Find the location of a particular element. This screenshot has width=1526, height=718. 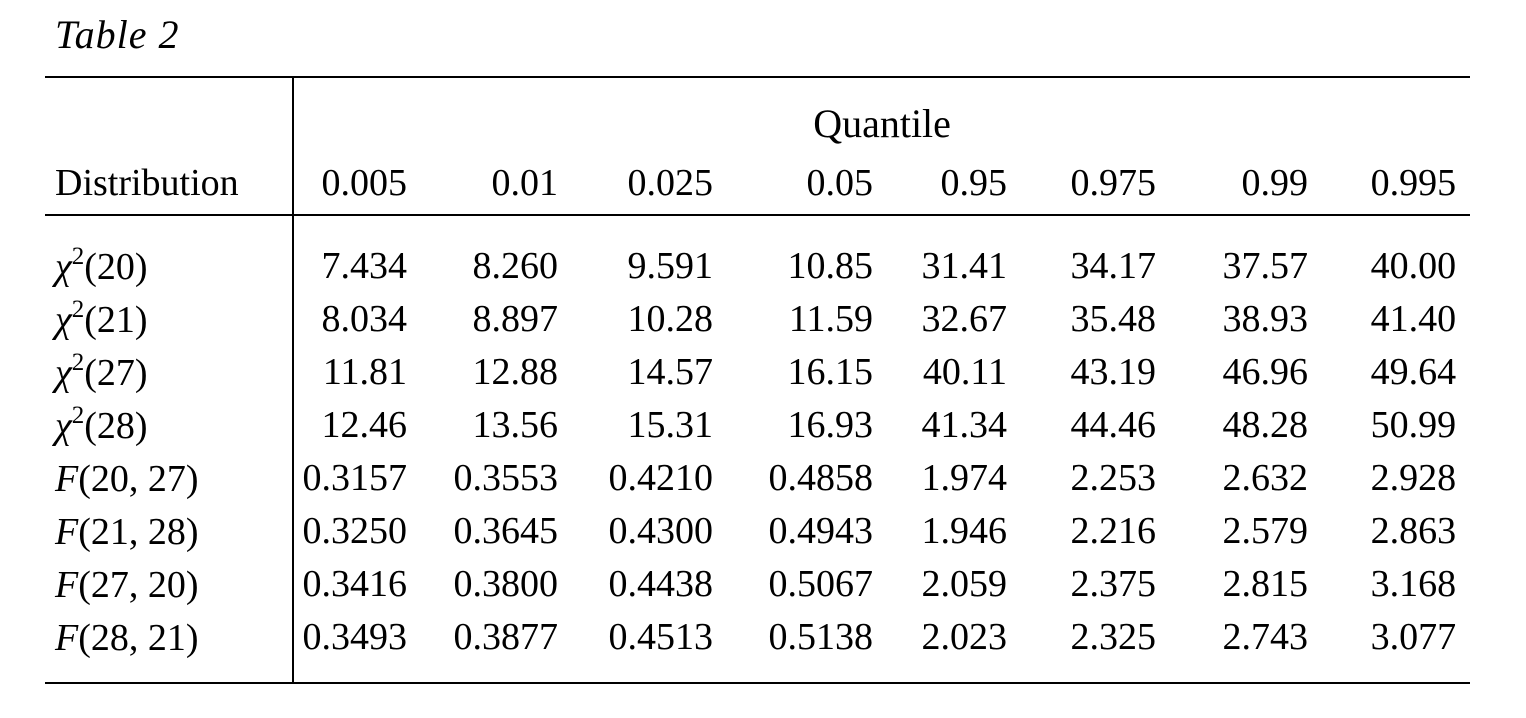

table-cell: 12.46 is located at coordinates (364, 424).